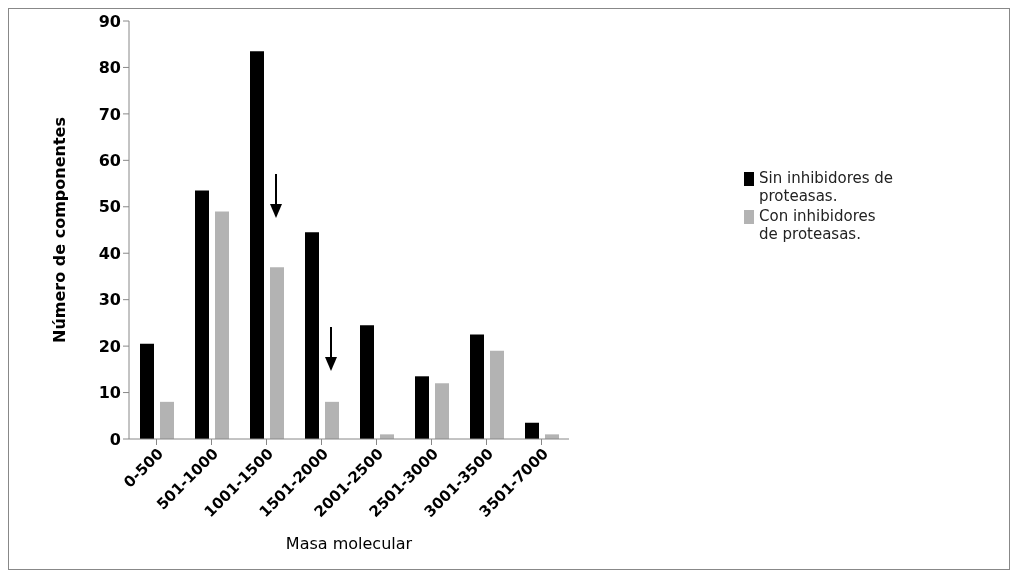 This screenshot has width=1034, height=578. What do you see at coordinates (109, 207) in the screenshot?
I see `y-tick-label: 50` at bounding box center [109, 207].